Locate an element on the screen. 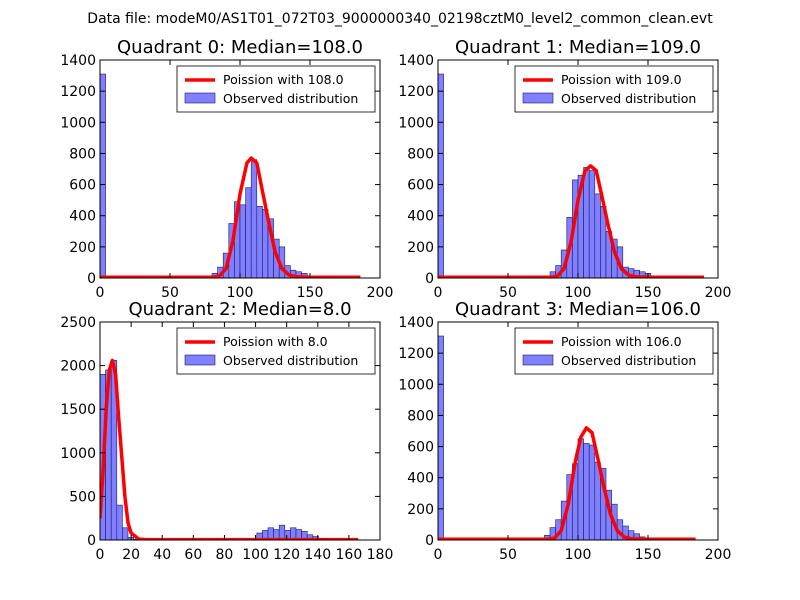  quadrant-1-title: Quadrant 1: Median=109.0 is located at coordinates (578, 47).